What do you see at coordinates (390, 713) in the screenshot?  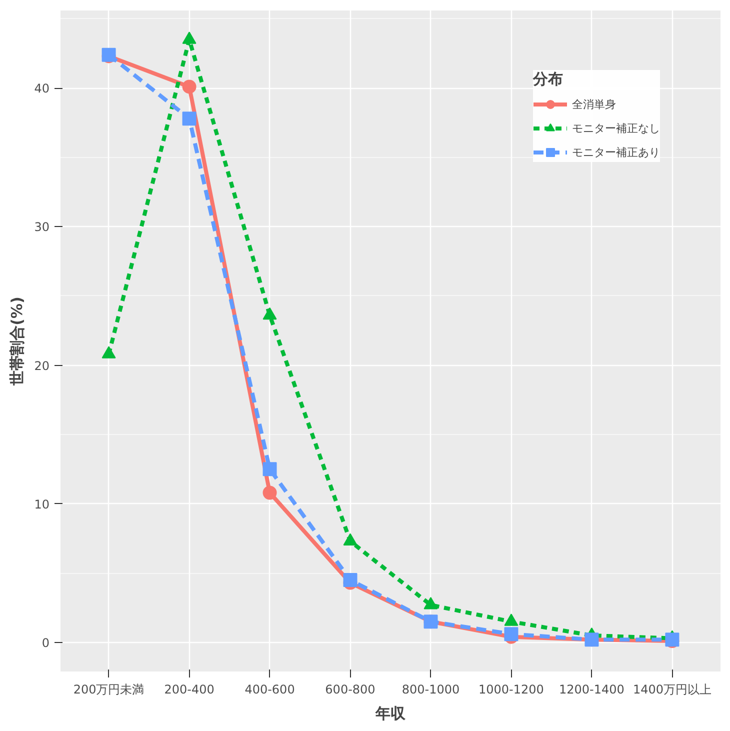 I see `x-axis-title: 年収` at bounding box center [390, 713].